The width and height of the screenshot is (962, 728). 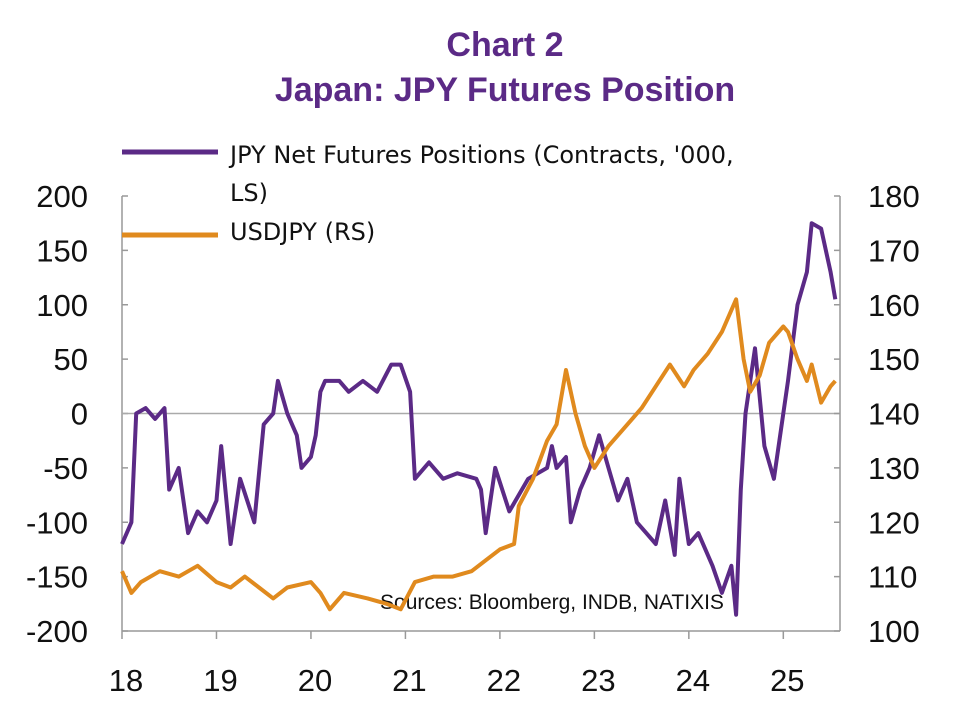 What do you see at coordinates (552, 602) in the screenshot?
I see `annotation: Sources: Bloomberg, INDB, NATIXIS` at bounding box center [552, 602].